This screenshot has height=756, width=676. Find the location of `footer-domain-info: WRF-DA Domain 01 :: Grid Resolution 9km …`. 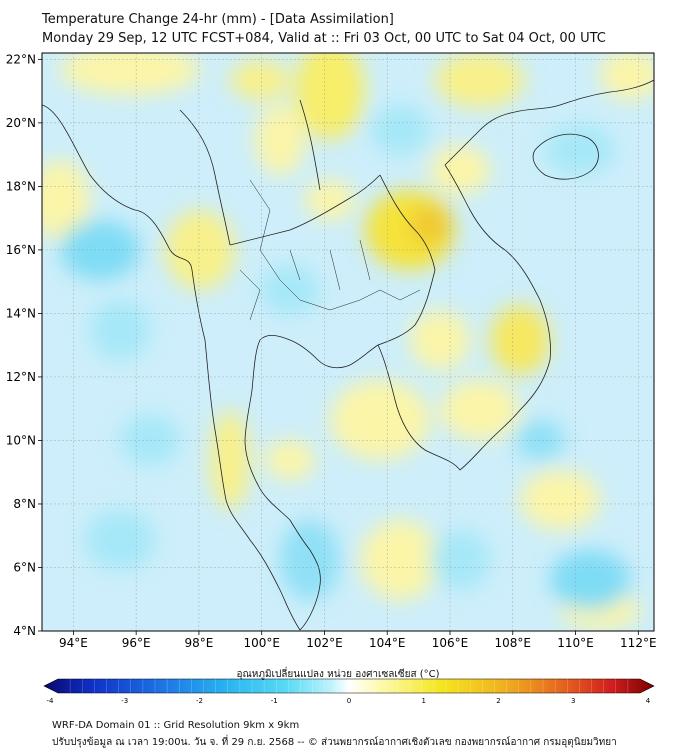

footer-domain-info: WRF-DA Domain 01 :: Grid Resolution 9km … is located at coordinates (176, 725).